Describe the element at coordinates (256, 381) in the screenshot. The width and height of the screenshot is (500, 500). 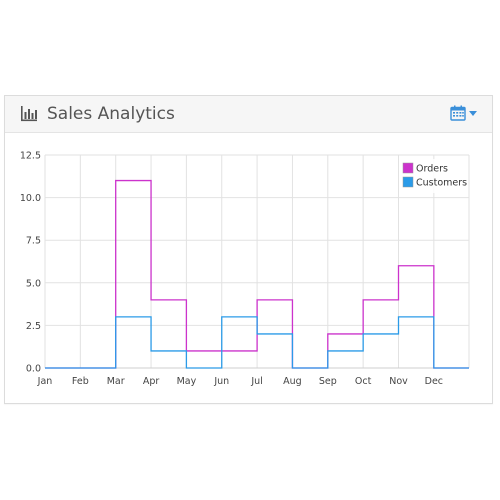
I see `x-tick-label: Jul` at that location.